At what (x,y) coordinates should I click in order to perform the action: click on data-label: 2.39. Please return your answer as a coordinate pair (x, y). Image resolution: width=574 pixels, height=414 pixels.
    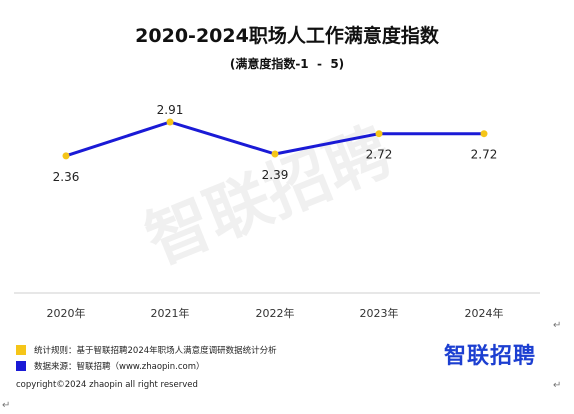
    Looking at the image, I should click on (275, 175).